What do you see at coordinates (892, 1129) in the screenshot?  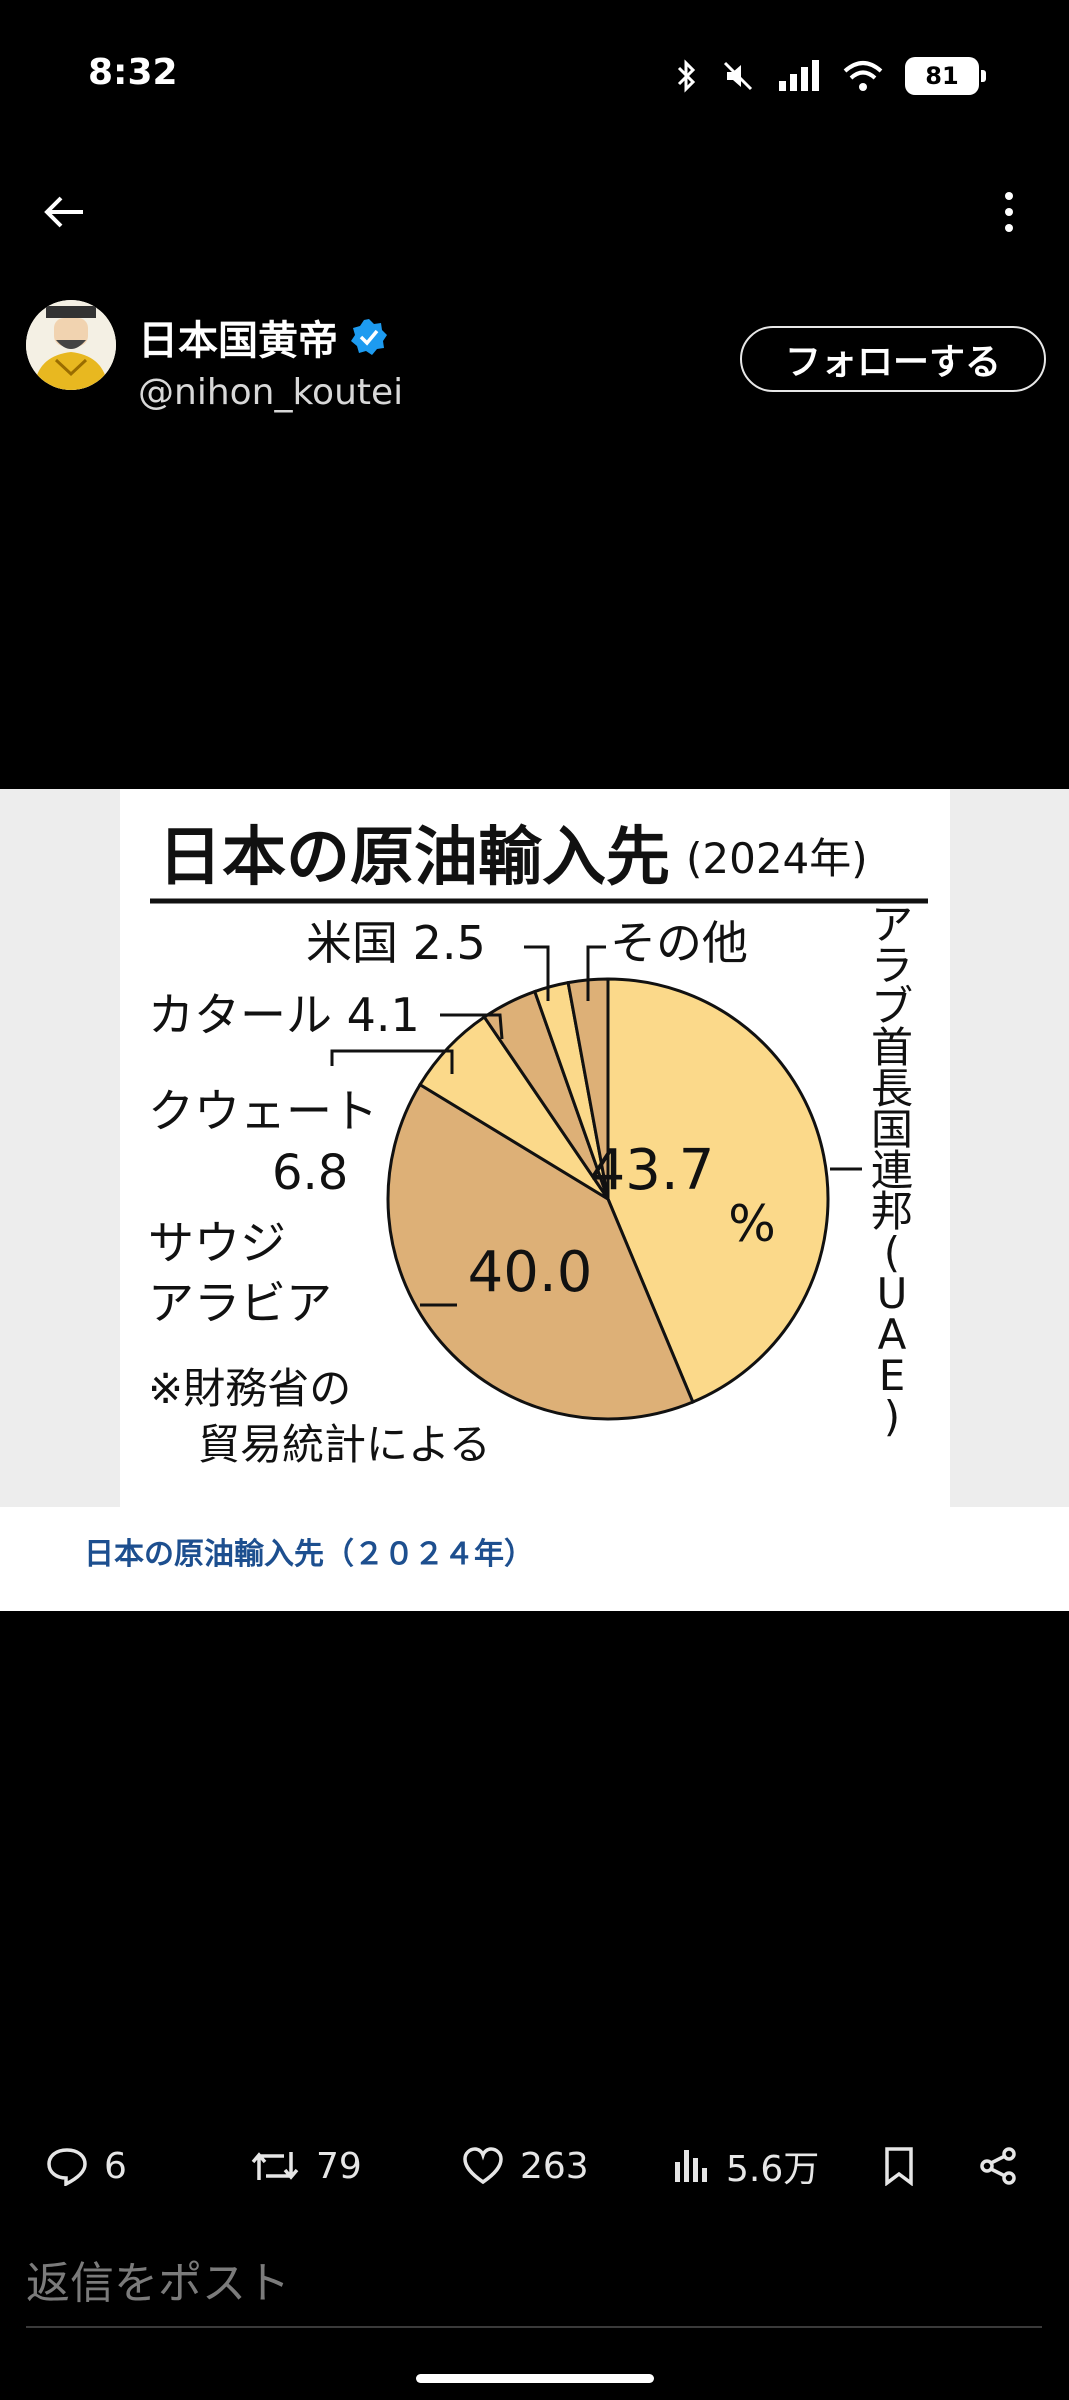 I see `label-uae-char: 国` at bounding box center [892, 1129].